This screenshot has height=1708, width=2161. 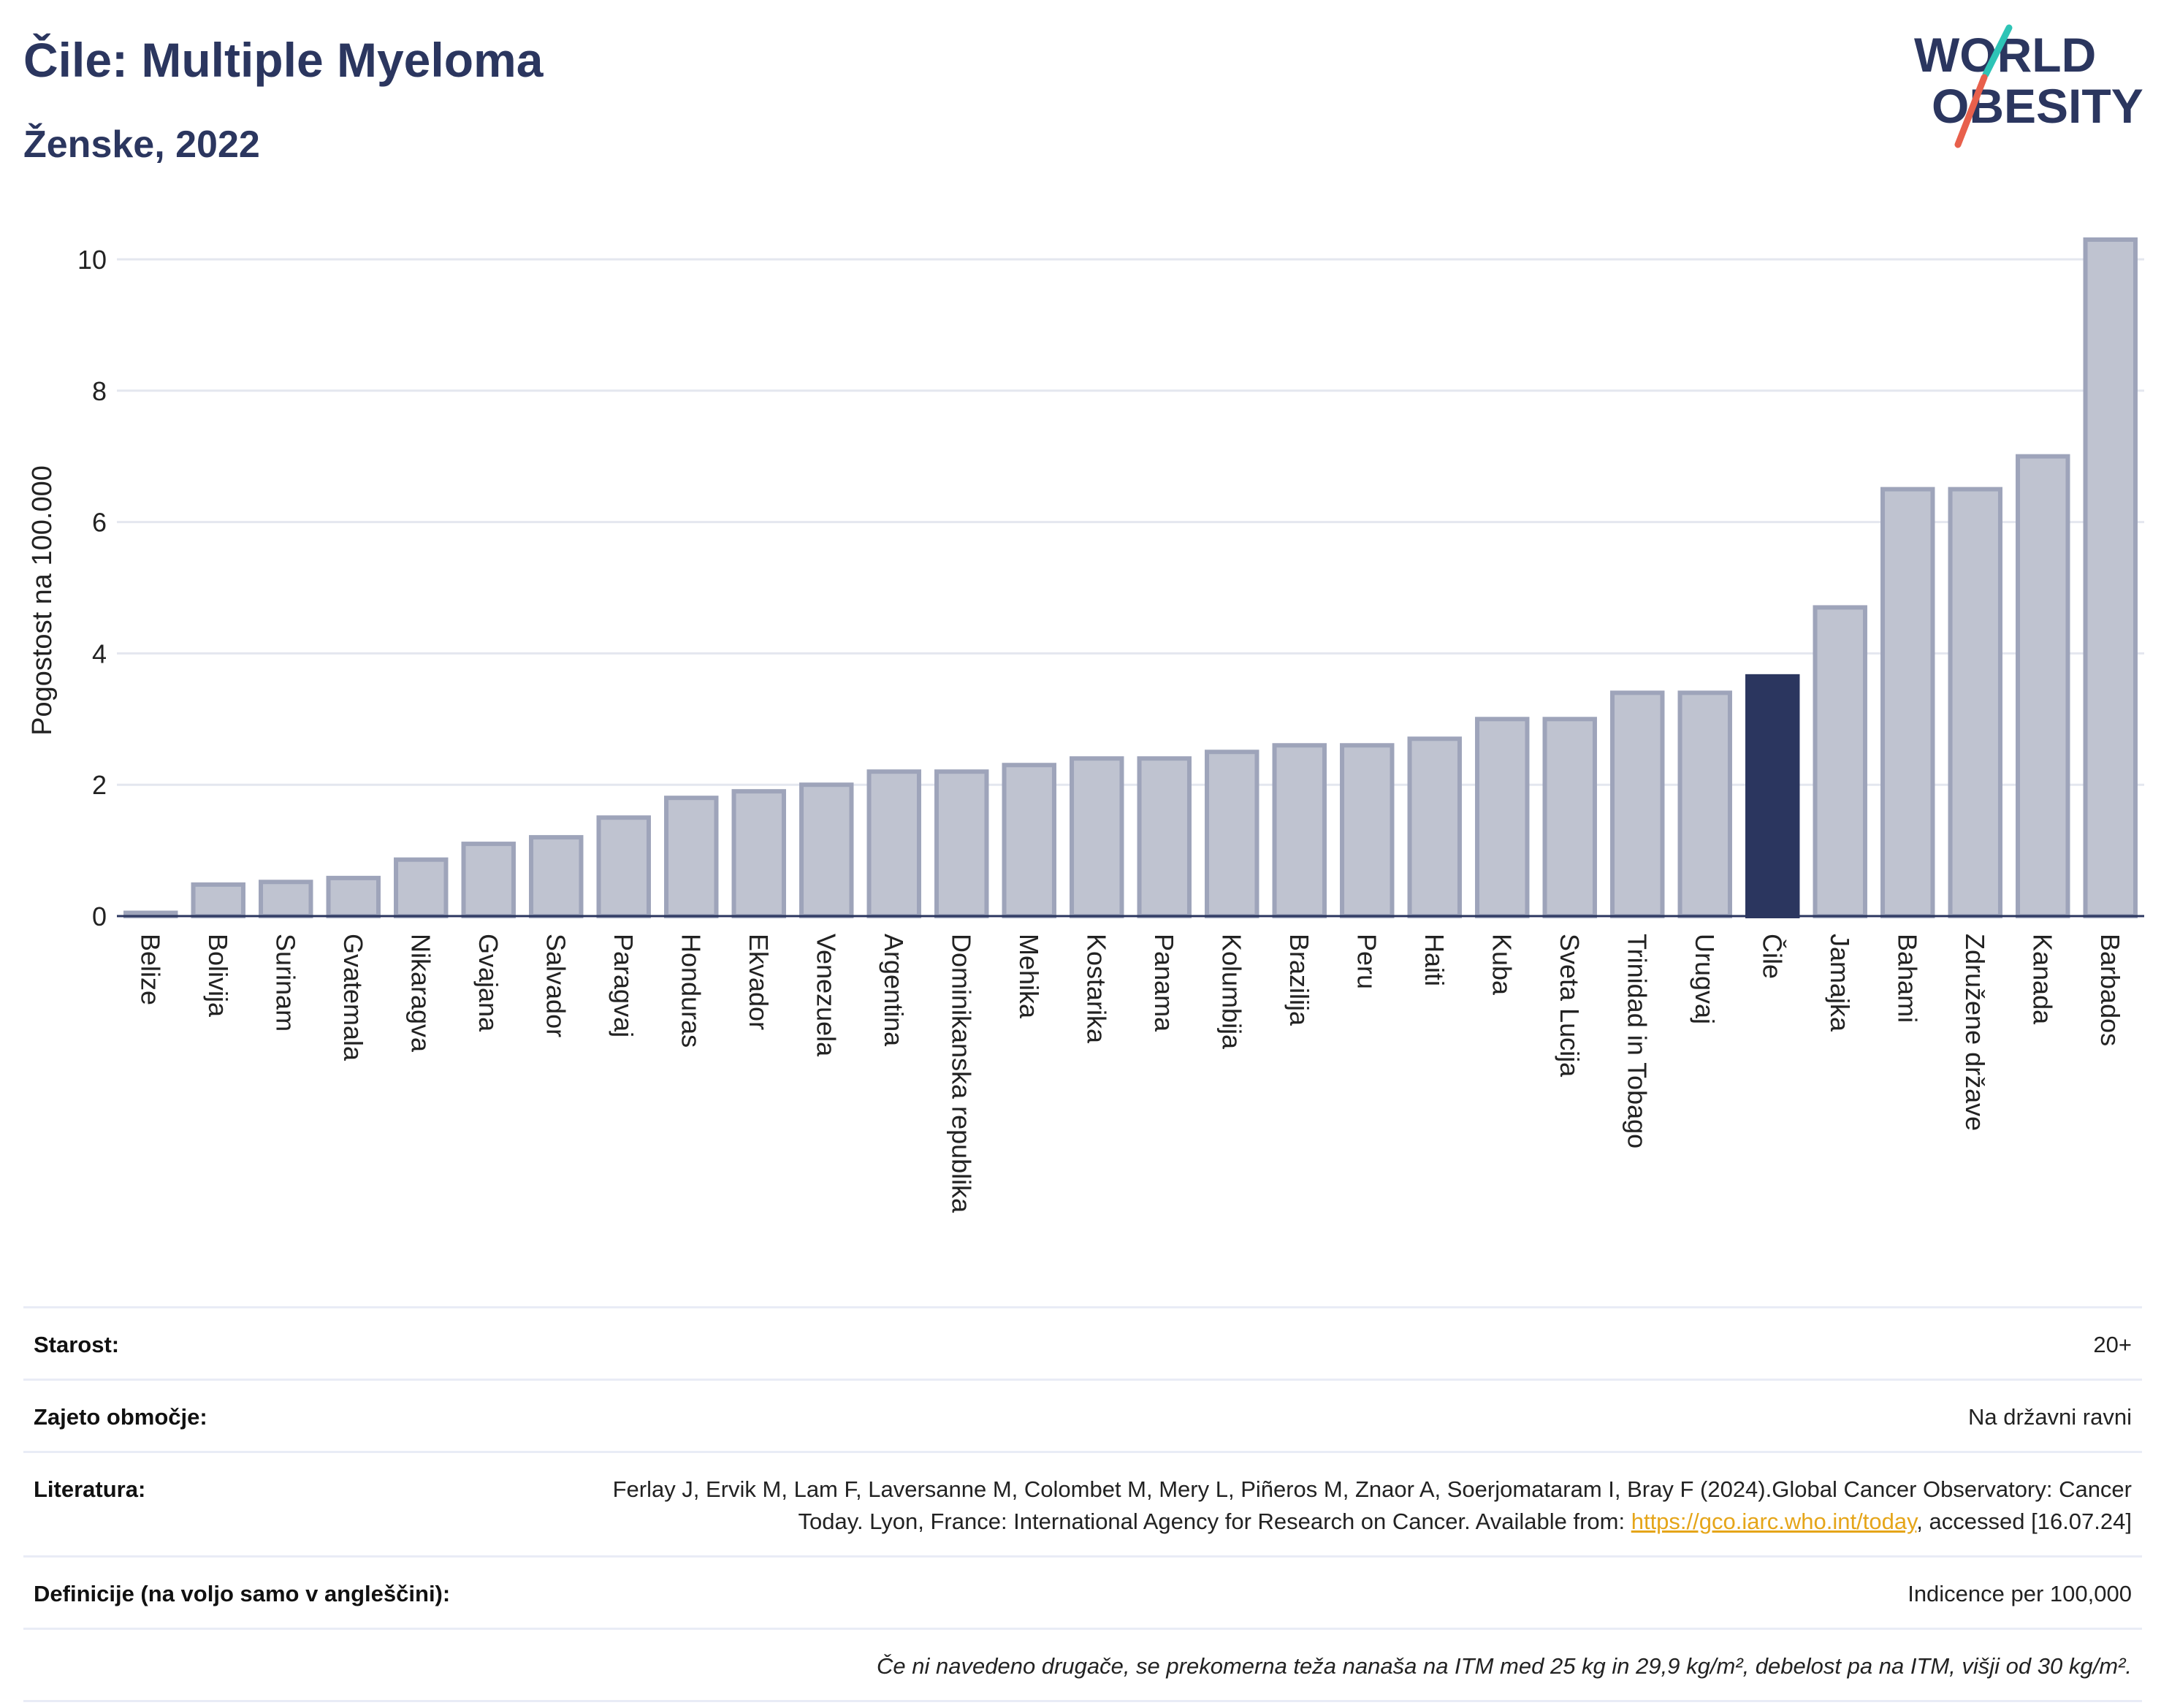 What do you see at coordinates (285, 983) in the screenshot?
I see `x-tick-label: Surinam` at bounding box center [285, 983].